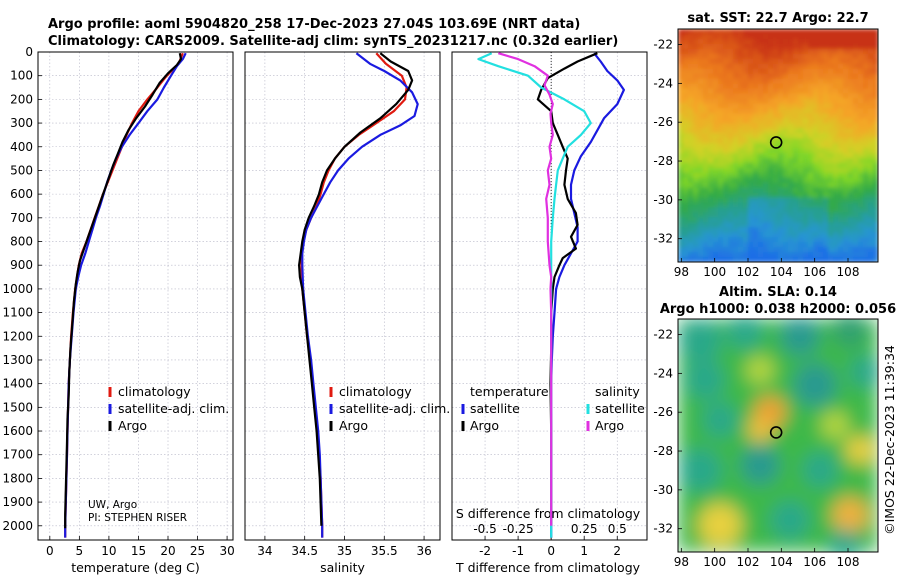 The height and width of the screenshot is (580, 900). I want to click on x-tick-label: 20, so click(167, 551).